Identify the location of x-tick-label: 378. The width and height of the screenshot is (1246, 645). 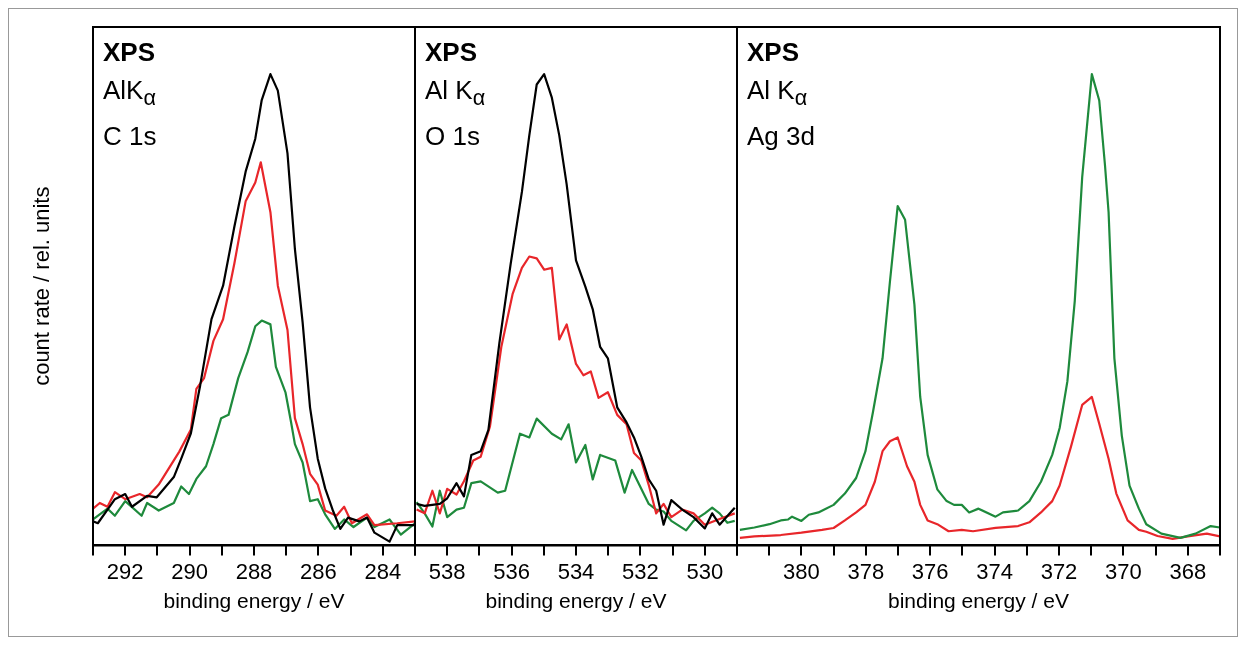
(866, 571).